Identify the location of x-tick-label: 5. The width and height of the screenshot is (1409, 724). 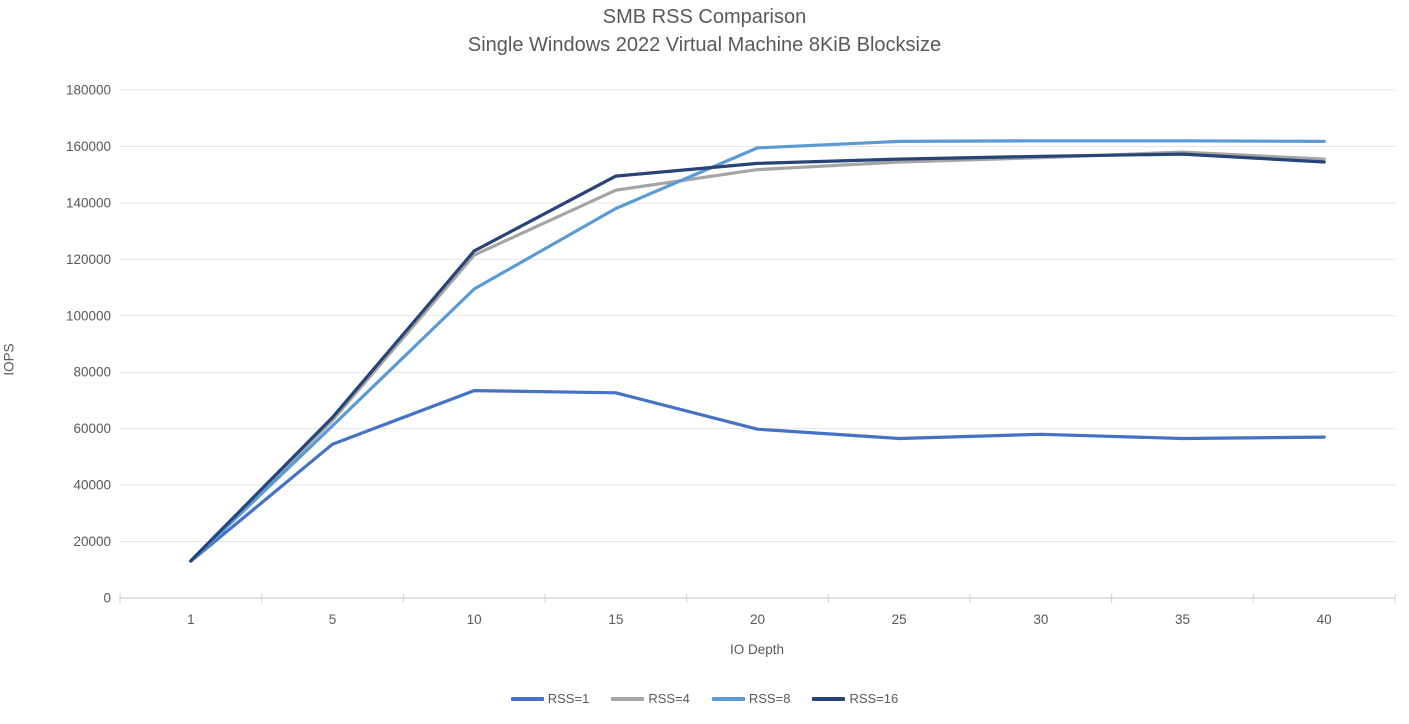
(333, 619).